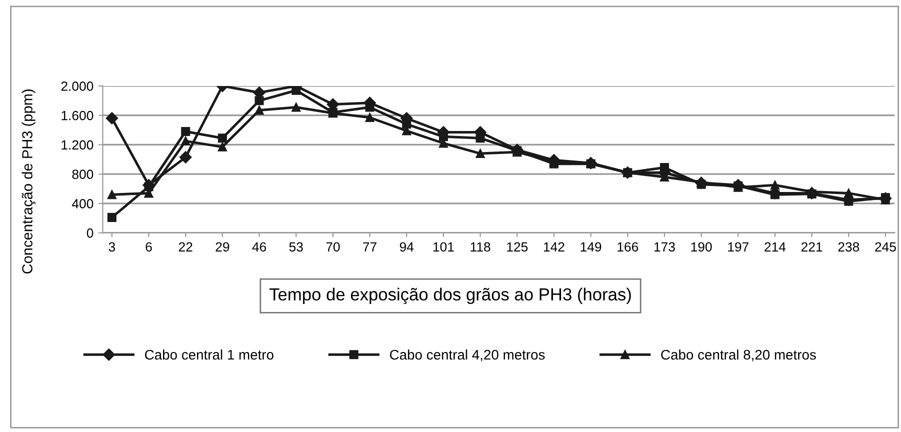 The height and width of the screenshot is (432, 901). What do you see at coordinates (259, 247) in the screenshot?
I see `x-tick-label: 46` at bounding box center [259, 247].